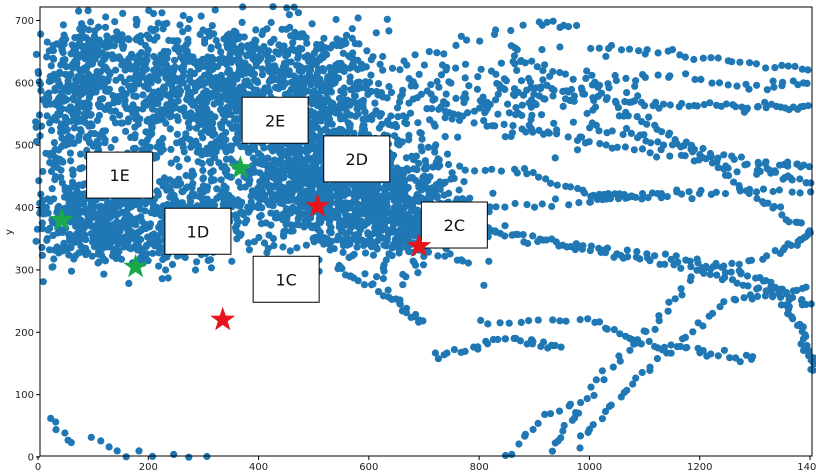 The height and width of the screenshot is (474, 816). I want to click on annotation-box, so click(357, 159).